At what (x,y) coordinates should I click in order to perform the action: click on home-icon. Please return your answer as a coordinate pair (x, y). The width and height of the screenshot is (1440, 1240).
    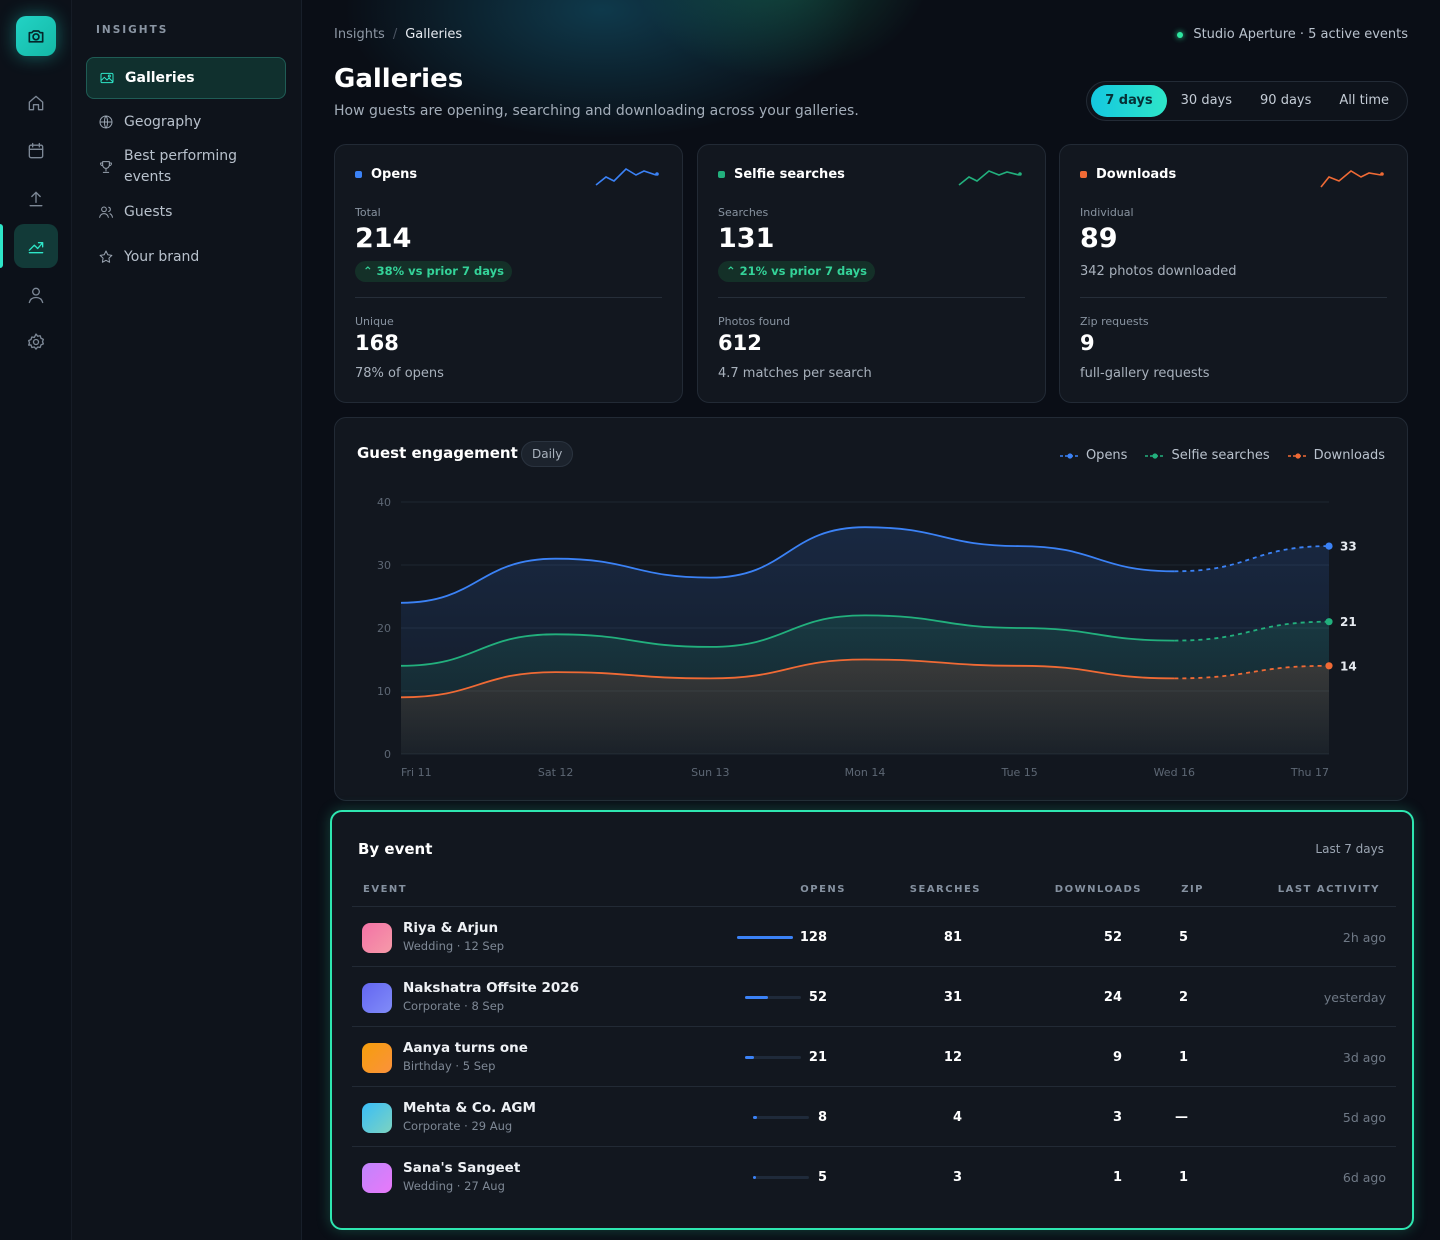
    Looking at the image, I should click on (36, 103).